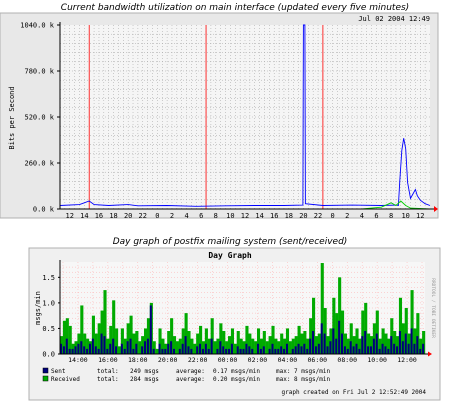 This screenshot has width=470, height=408. Describe the element at coordinates (48, 329) in the screenshot. I see `postfix-y-tick-label: 0.5` at that location.